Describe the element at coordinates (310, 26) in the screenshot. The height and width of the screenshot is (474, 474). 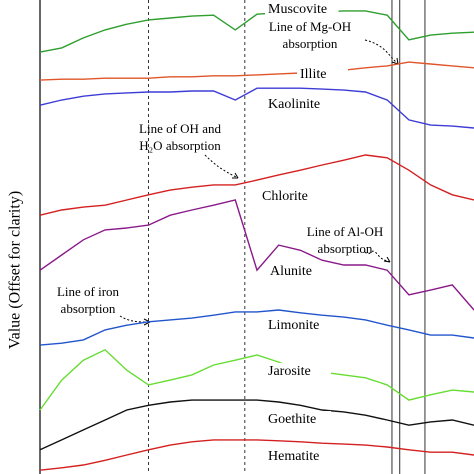
I see `annotation: Line of Mg-OH` at that location.